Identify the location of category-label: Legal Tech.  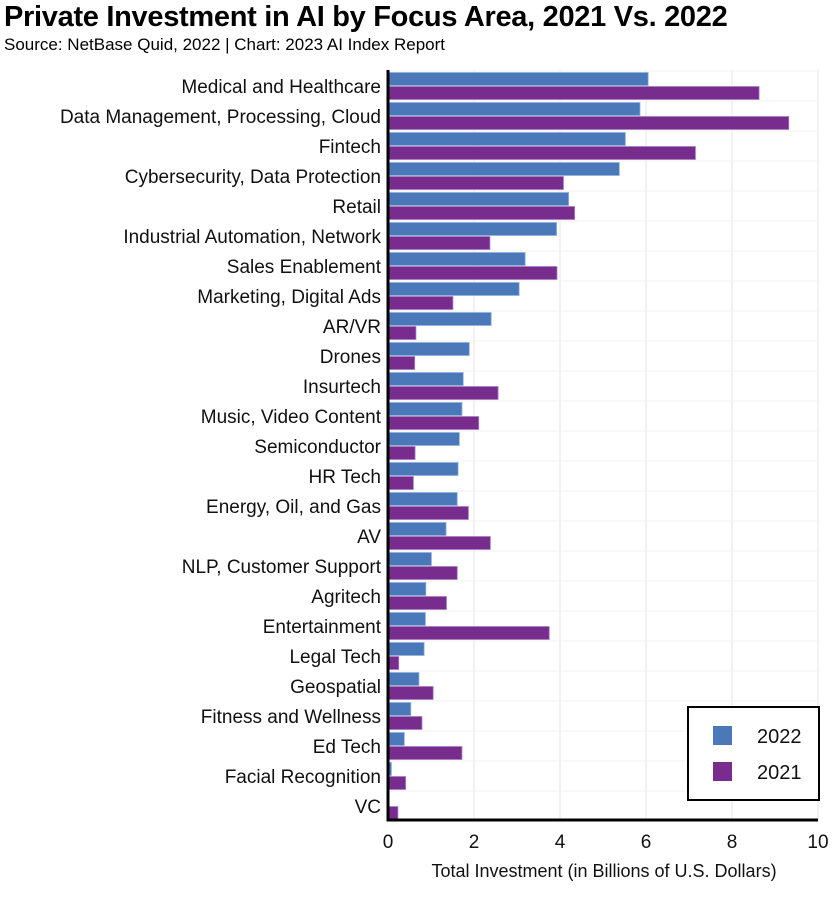
(335, 657).